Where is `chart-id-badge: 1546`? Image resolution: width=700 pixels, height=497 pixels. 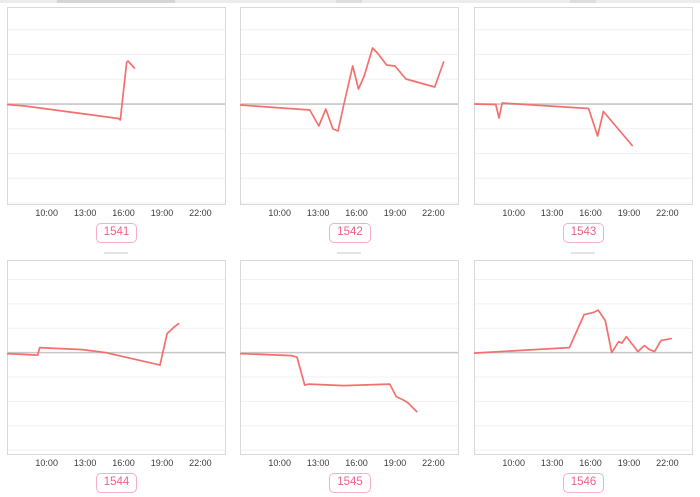 chart-id-badge: 1546 is located at coordinates (583, 483).